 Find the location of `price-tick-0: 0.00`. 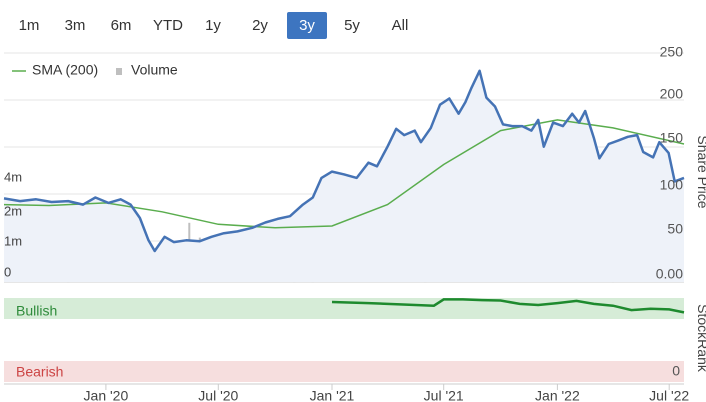

price-tick-0: 0.00 is located at coordinates (669, 274).